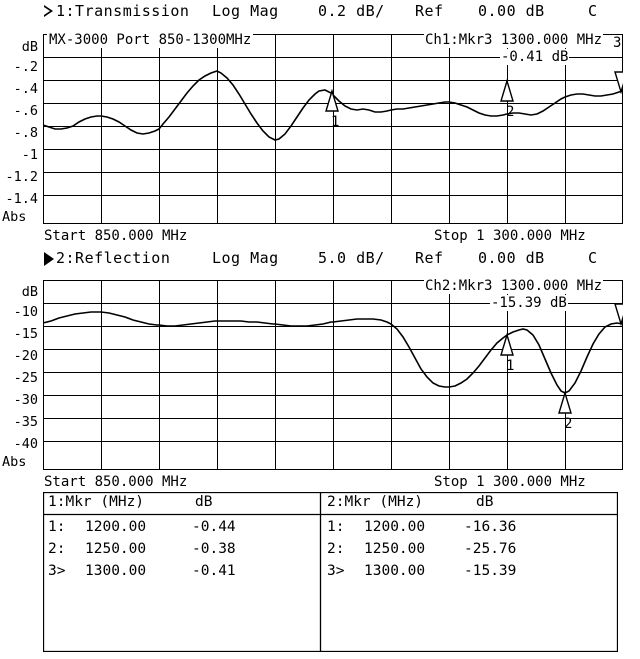 The image size is (640, 659). I want to click on marker-table-right-row-2-freq: 1300.00, so click(395, 571).